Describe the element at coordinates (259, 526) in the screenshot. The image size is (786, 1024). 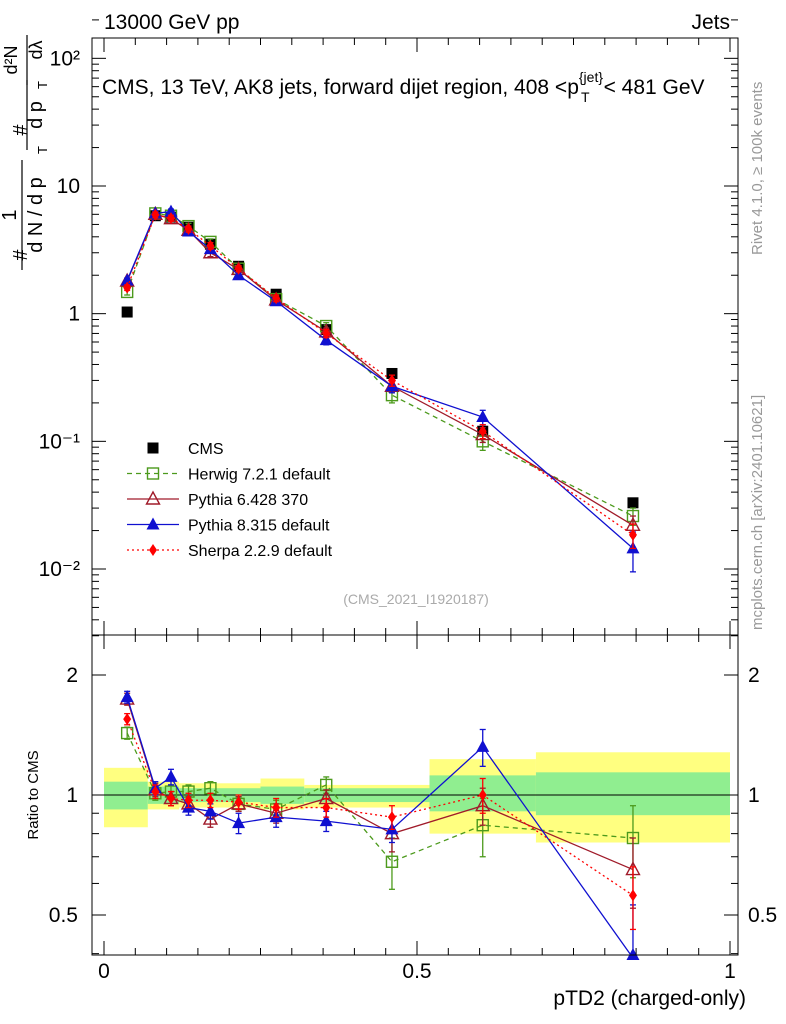
I see `legend-label: Pythia 8.315 default` at that location.